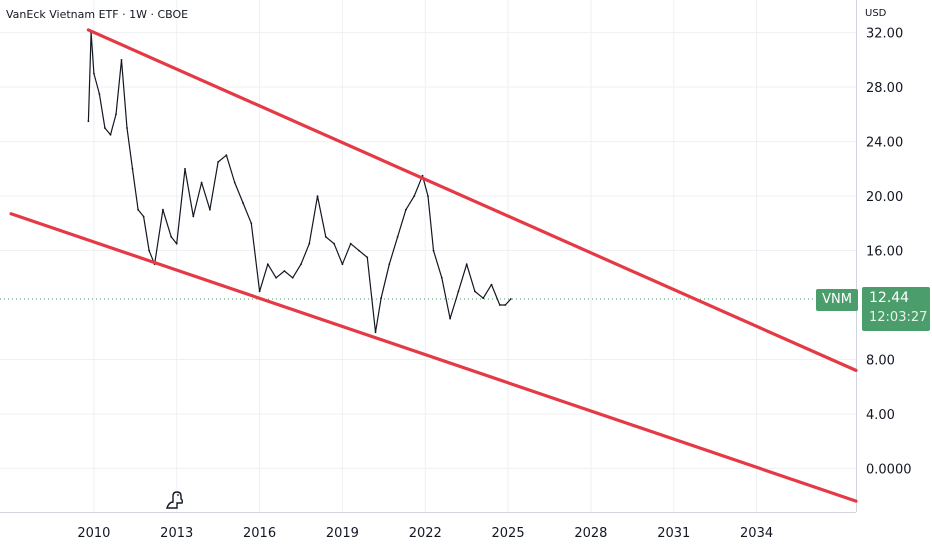  Describe the element at coordinates (889, 469) in the screenshot. I see `y-tick-label: 0.0000` at that location.